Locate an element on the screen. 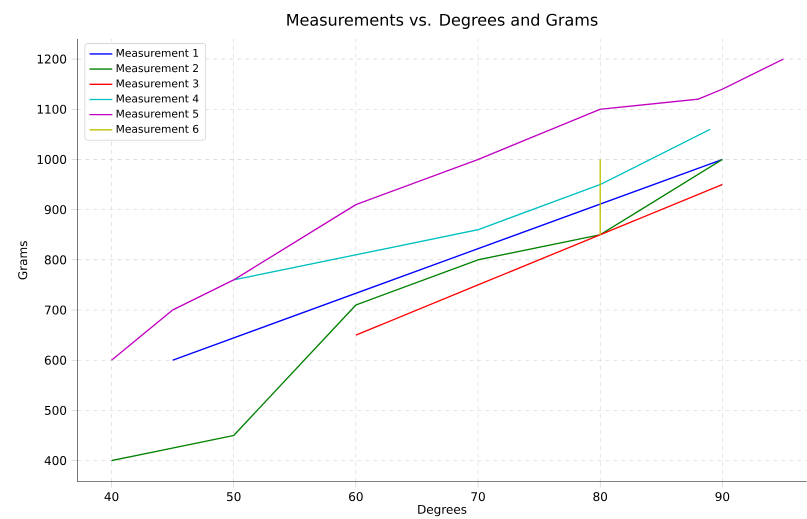 Image resolution: width=807 pixels, height=519 pixels. legend-label: Measurement 4 is located at coordinates (157, 98).